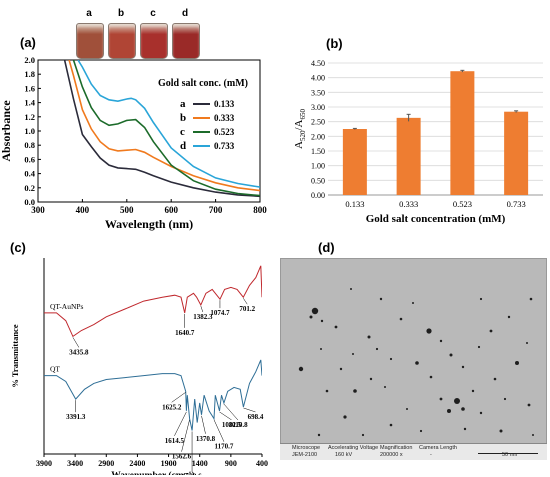 The height and width of the screenshot is (477, 550). What do you see at coordinates (224, 132) in the screenshot?
I see `legend-value-c: 0.523` at bounding box center [224, 132].